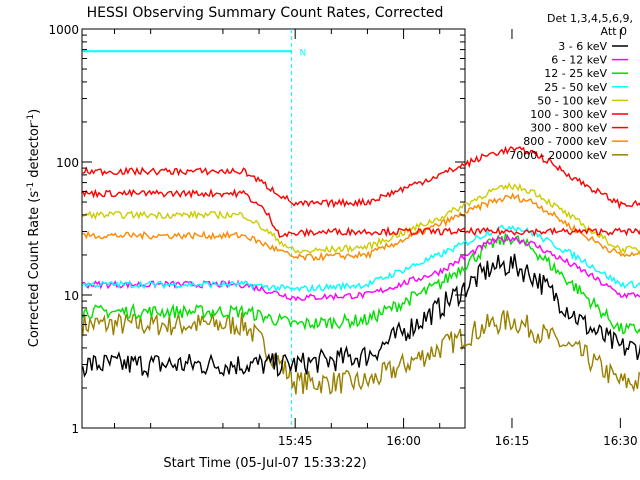 This screenshot has height=480, width=640. I want to click on series-800-7000-kev, so click(361, 227).